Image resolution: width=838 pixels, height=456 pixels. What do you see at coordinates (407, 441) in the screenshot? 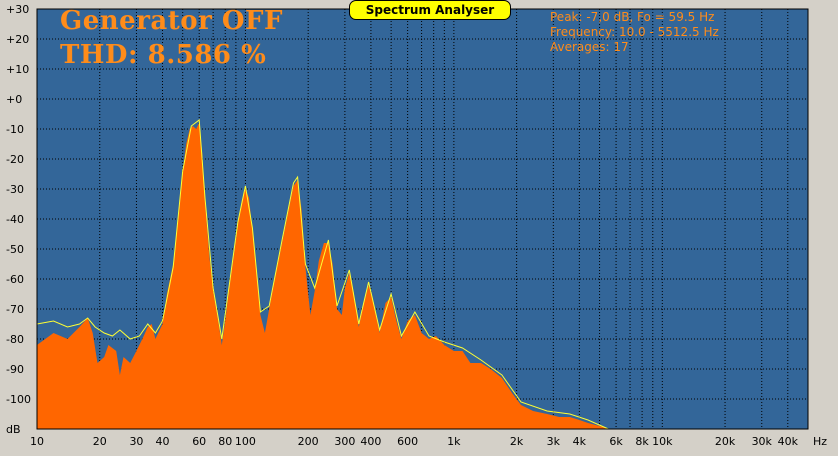
I see `x-tick-label: 600` at bounding box center [407, 441].